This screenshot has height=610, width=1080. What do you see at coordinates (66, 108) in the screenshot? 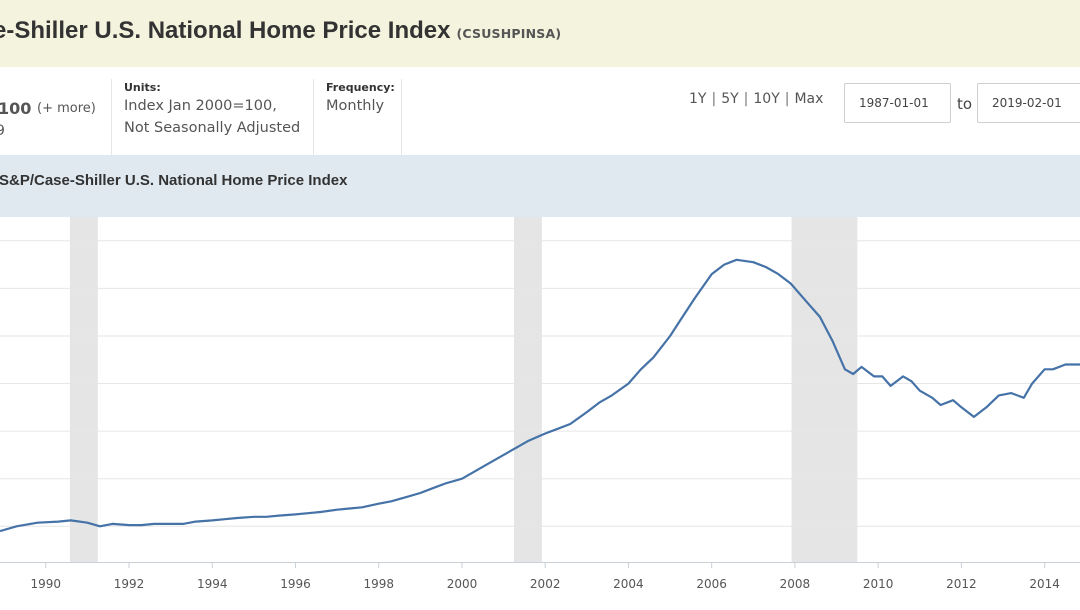
I see `more-observations-link: (+ more)` at bounding box center [66, 108].